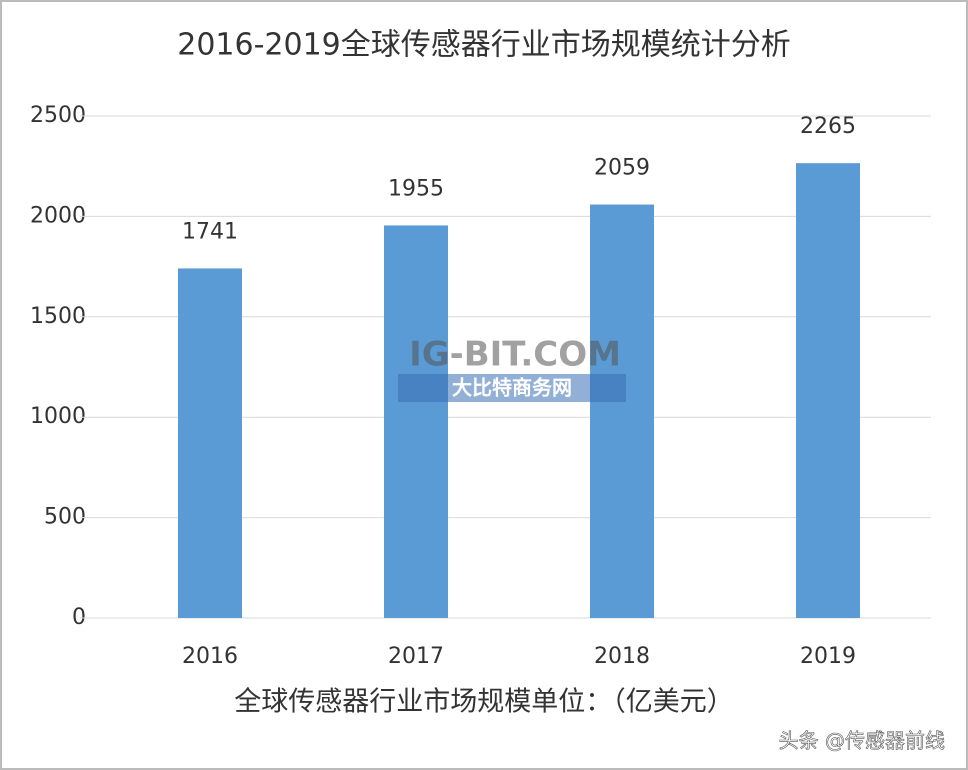  What do you see at coordinates (828, 656) in the screenshot?
I see `x-tick-label: 2019` at bounding box center [828, 656].